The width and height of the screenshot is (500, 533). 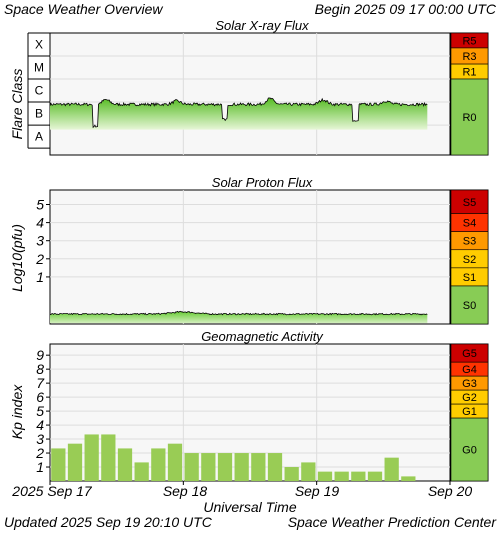 I want to click on xray-class-label-b: B, so click(x=39, y=114).